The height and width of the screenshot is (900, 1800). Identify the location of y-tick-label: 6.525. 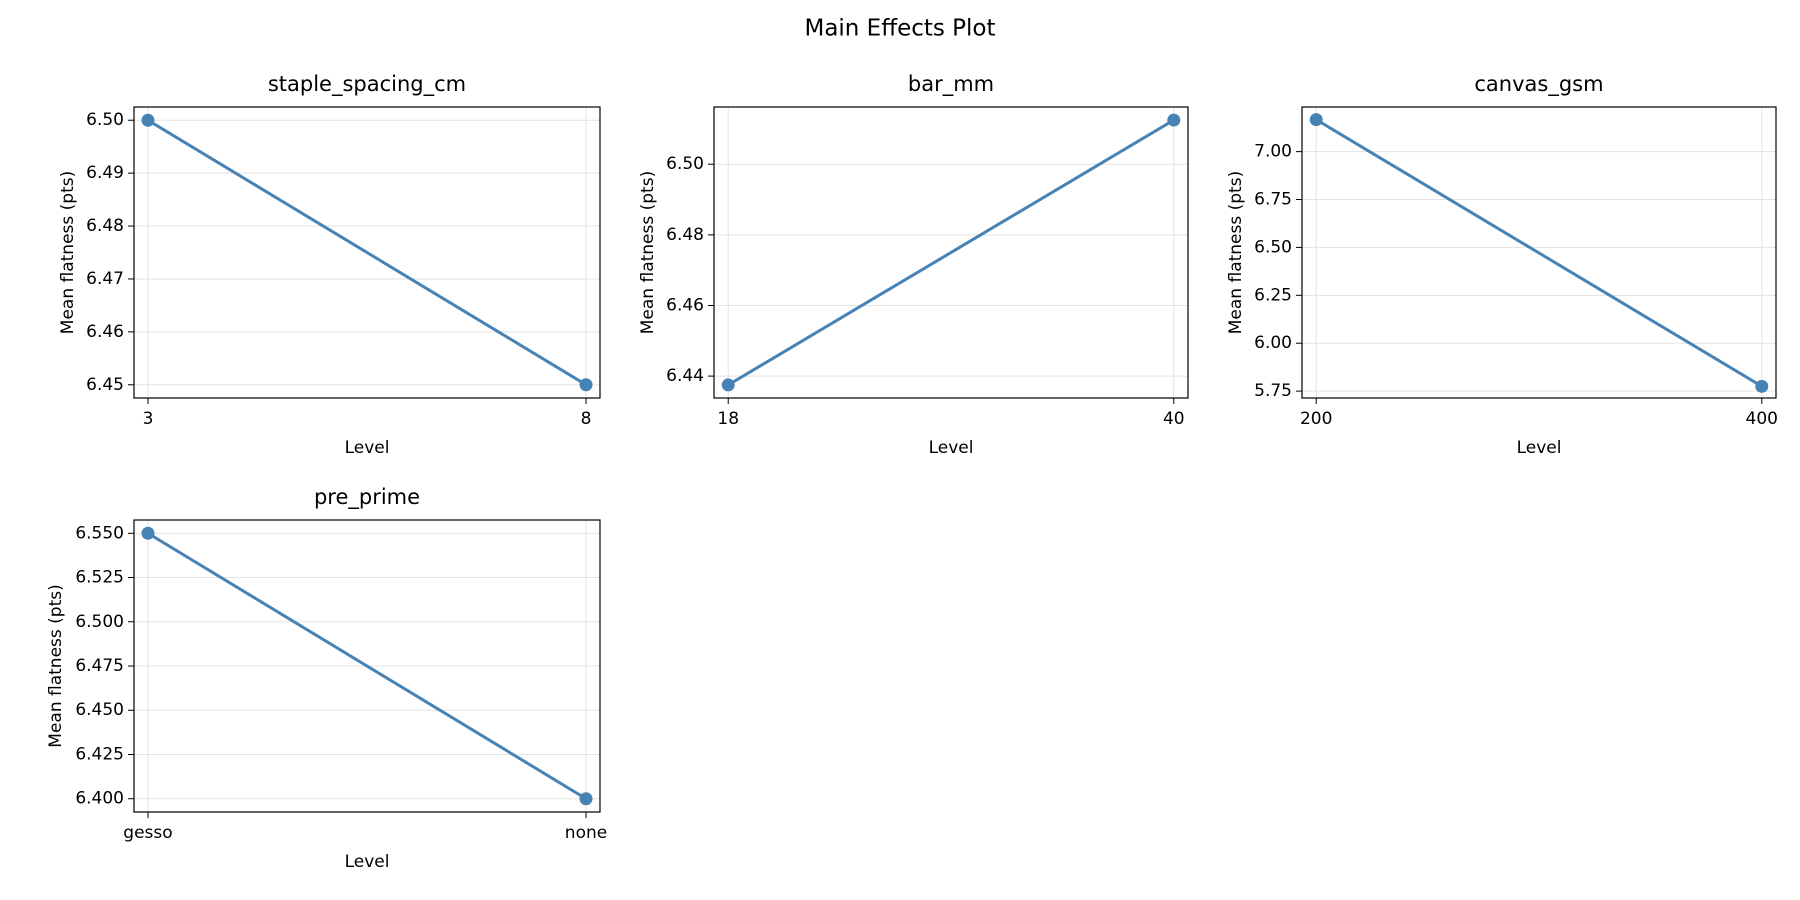
(99, 578).